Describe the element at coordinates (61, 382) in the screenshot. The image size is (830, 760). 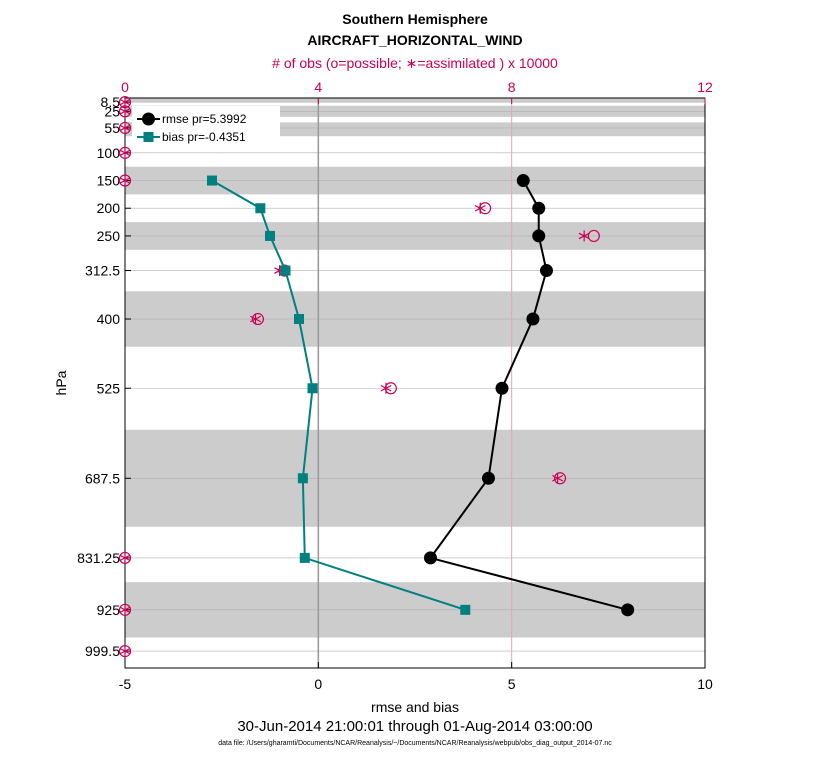
I see `y-axis-label: hPa` at that location.